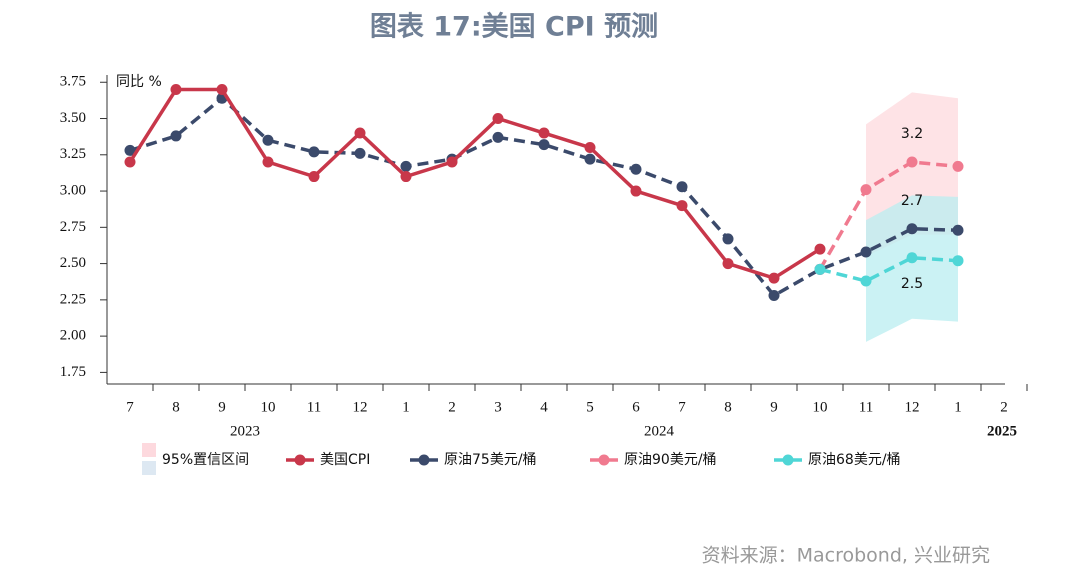 Image resolution: width=1080 pixels, height=584 pixels. Describe the element at coordinates (514, 27) in the screenshot. I see `chart-title: 图表 17:美国 CPI 预测` at that location.